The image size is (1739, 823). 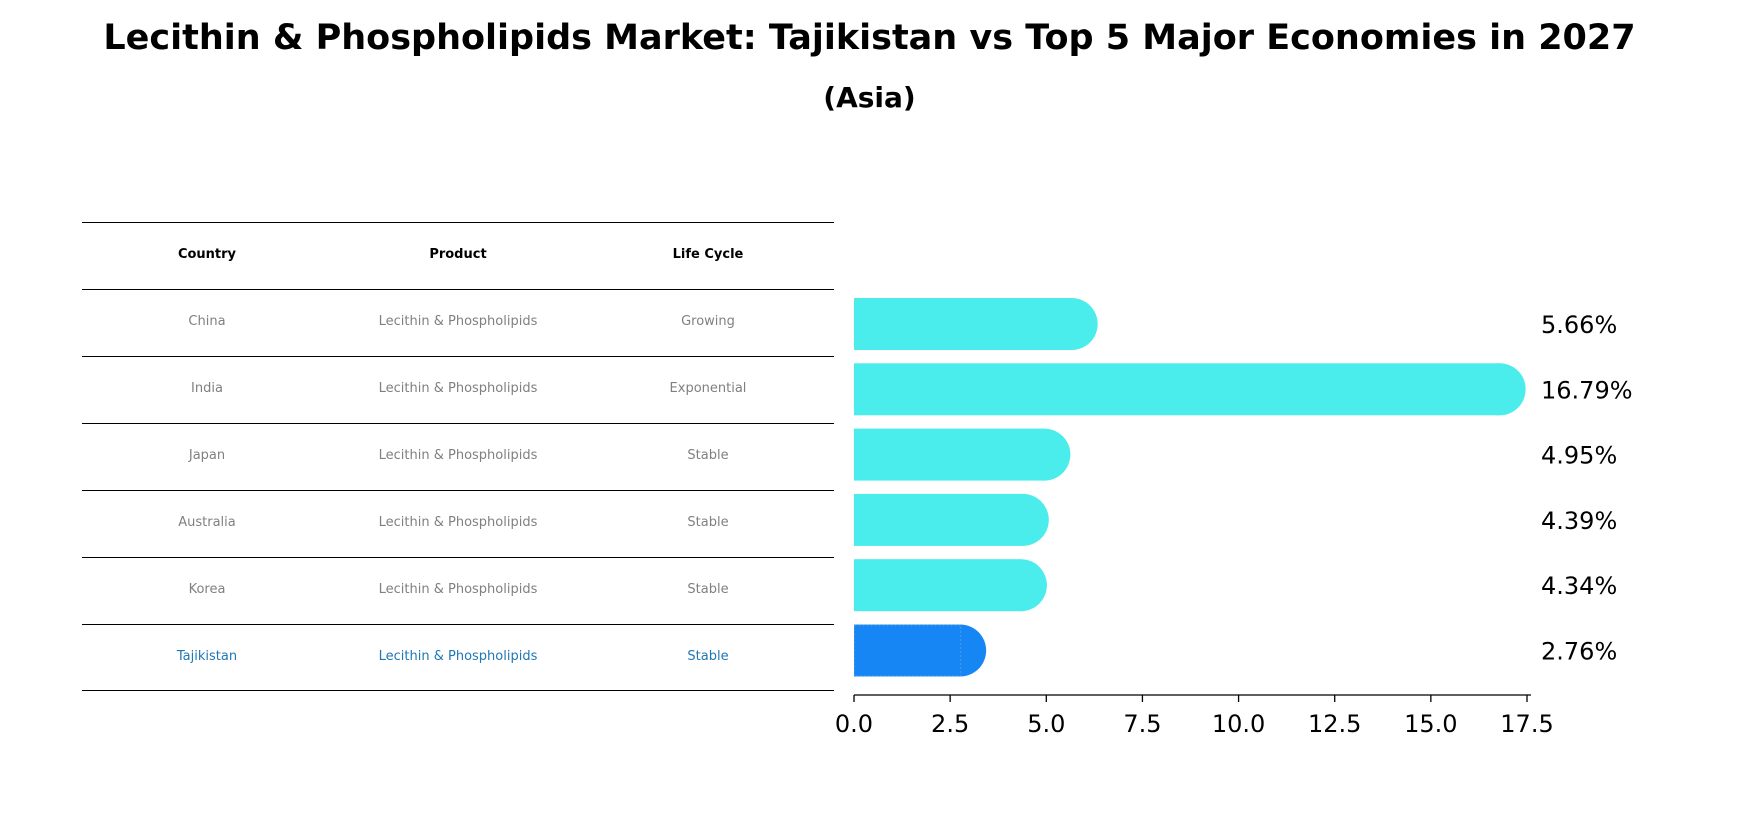 I want to click on value-label: 16.79%, so click(x=1587, y=390).